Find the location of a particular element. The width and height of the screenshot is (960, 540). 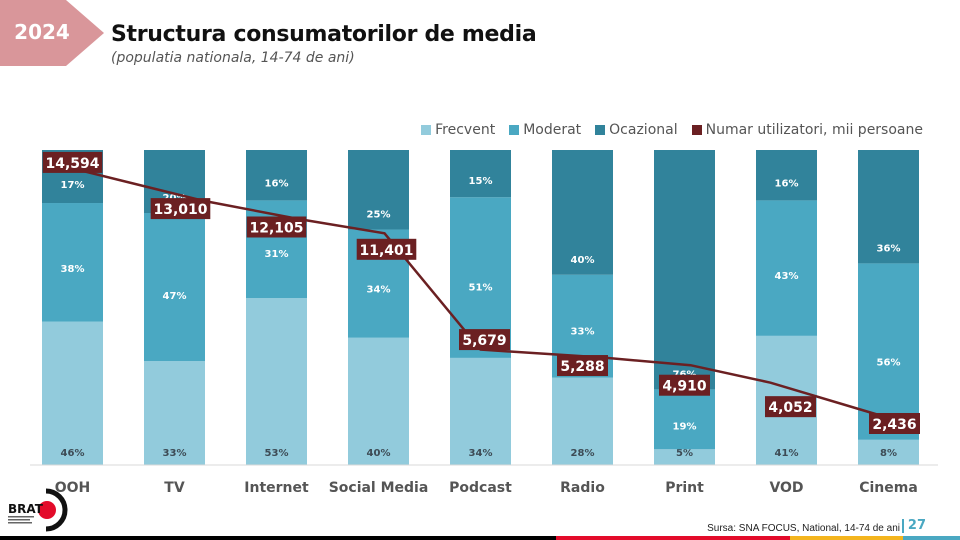

bar-value-label: 8% is located at coordinates (888, 453).